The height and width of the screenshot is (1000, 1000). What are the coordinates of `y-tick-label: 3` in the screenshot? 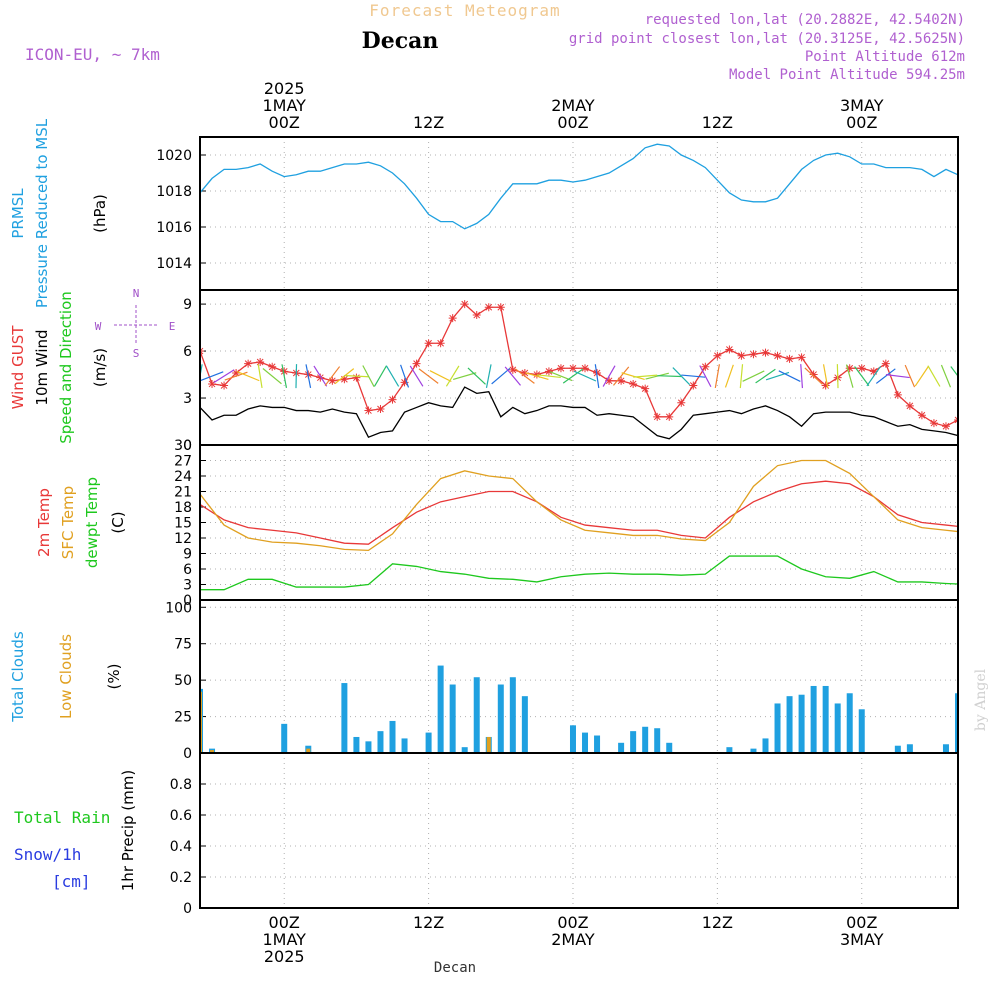 It's located at (187, 399).